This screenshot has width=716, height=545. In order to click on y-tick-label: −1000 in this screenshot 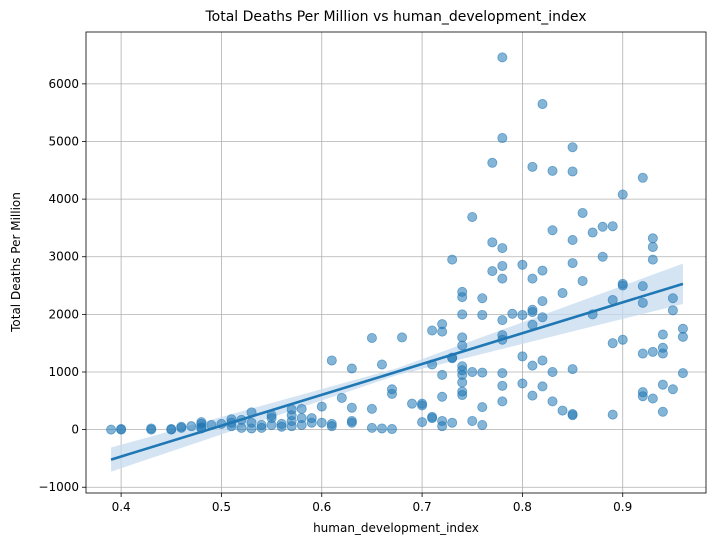, I will do `click(58, 487)`.